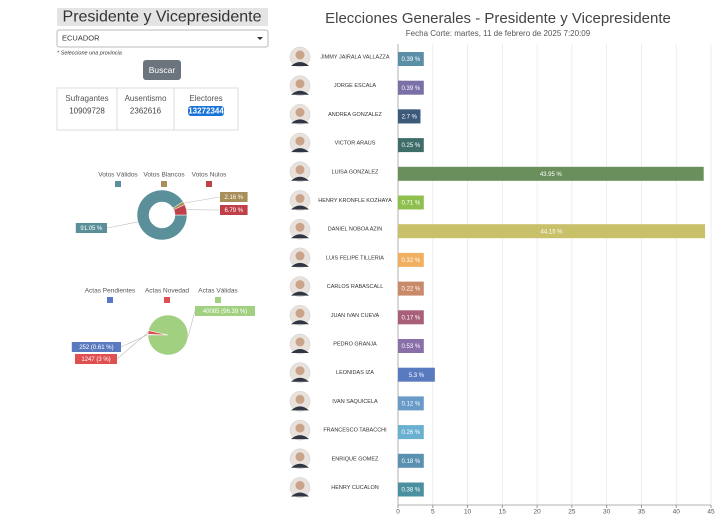  What do you see at coordinates (162, 70) in the screenshot?
I see `search-button` at bounding box center [162, 70].